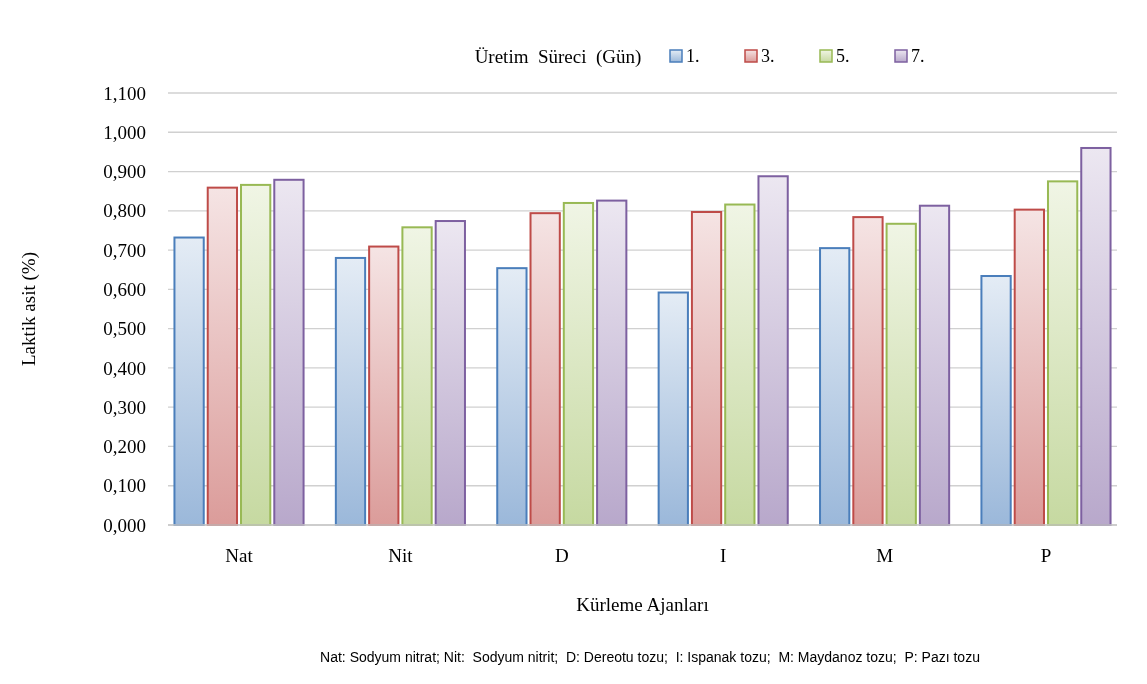 This screenshot has width=1147, height=684. Describe the element at coordinates (558, 56) in the screenshot. I see `legend-title: Üretim Süreci (Gün)` at that location.